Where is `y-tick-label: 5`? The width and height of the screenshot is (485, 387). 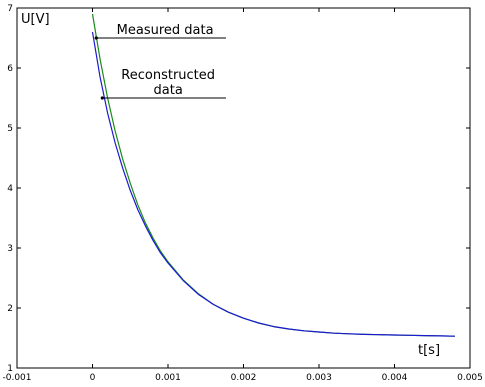
y-tick-label: 5 is located at coordinates (10, 129).